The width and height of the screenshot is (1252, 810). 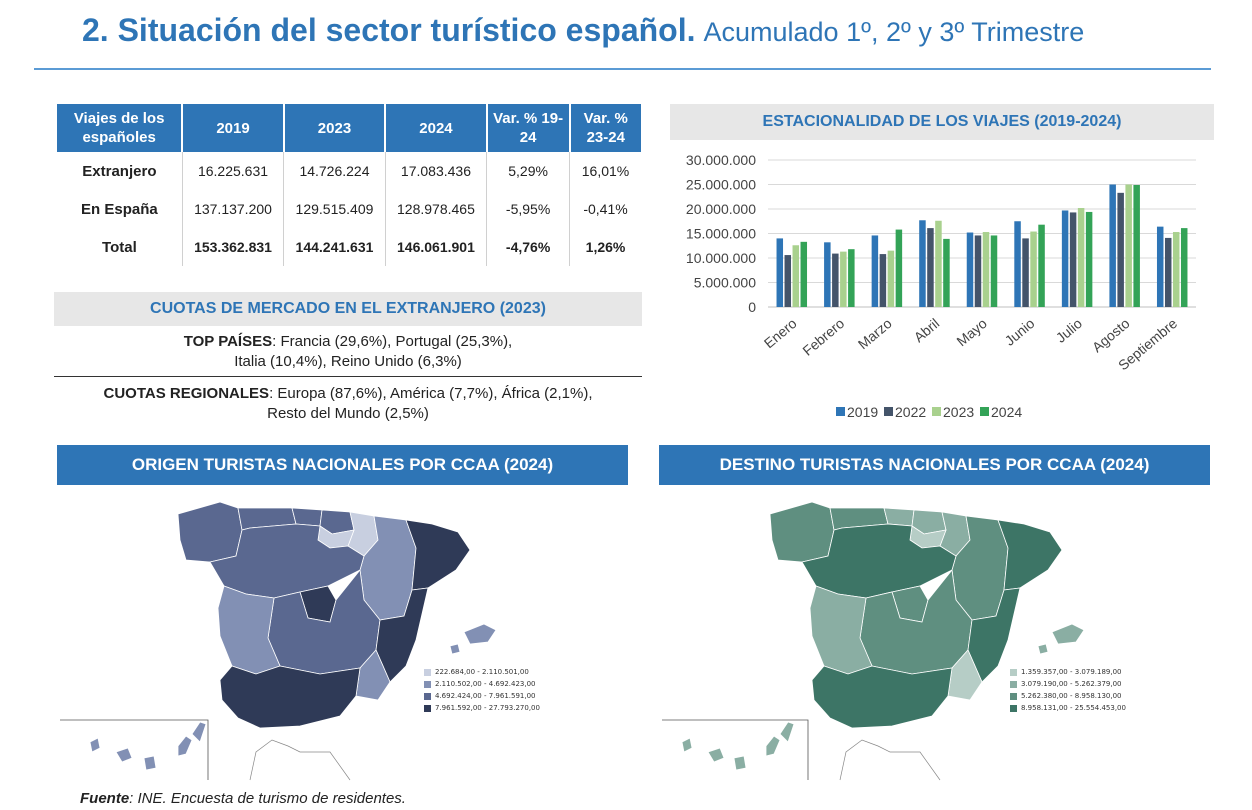 I want to click on y-tick-label: 25.000.000, so click(x=721, y=185).